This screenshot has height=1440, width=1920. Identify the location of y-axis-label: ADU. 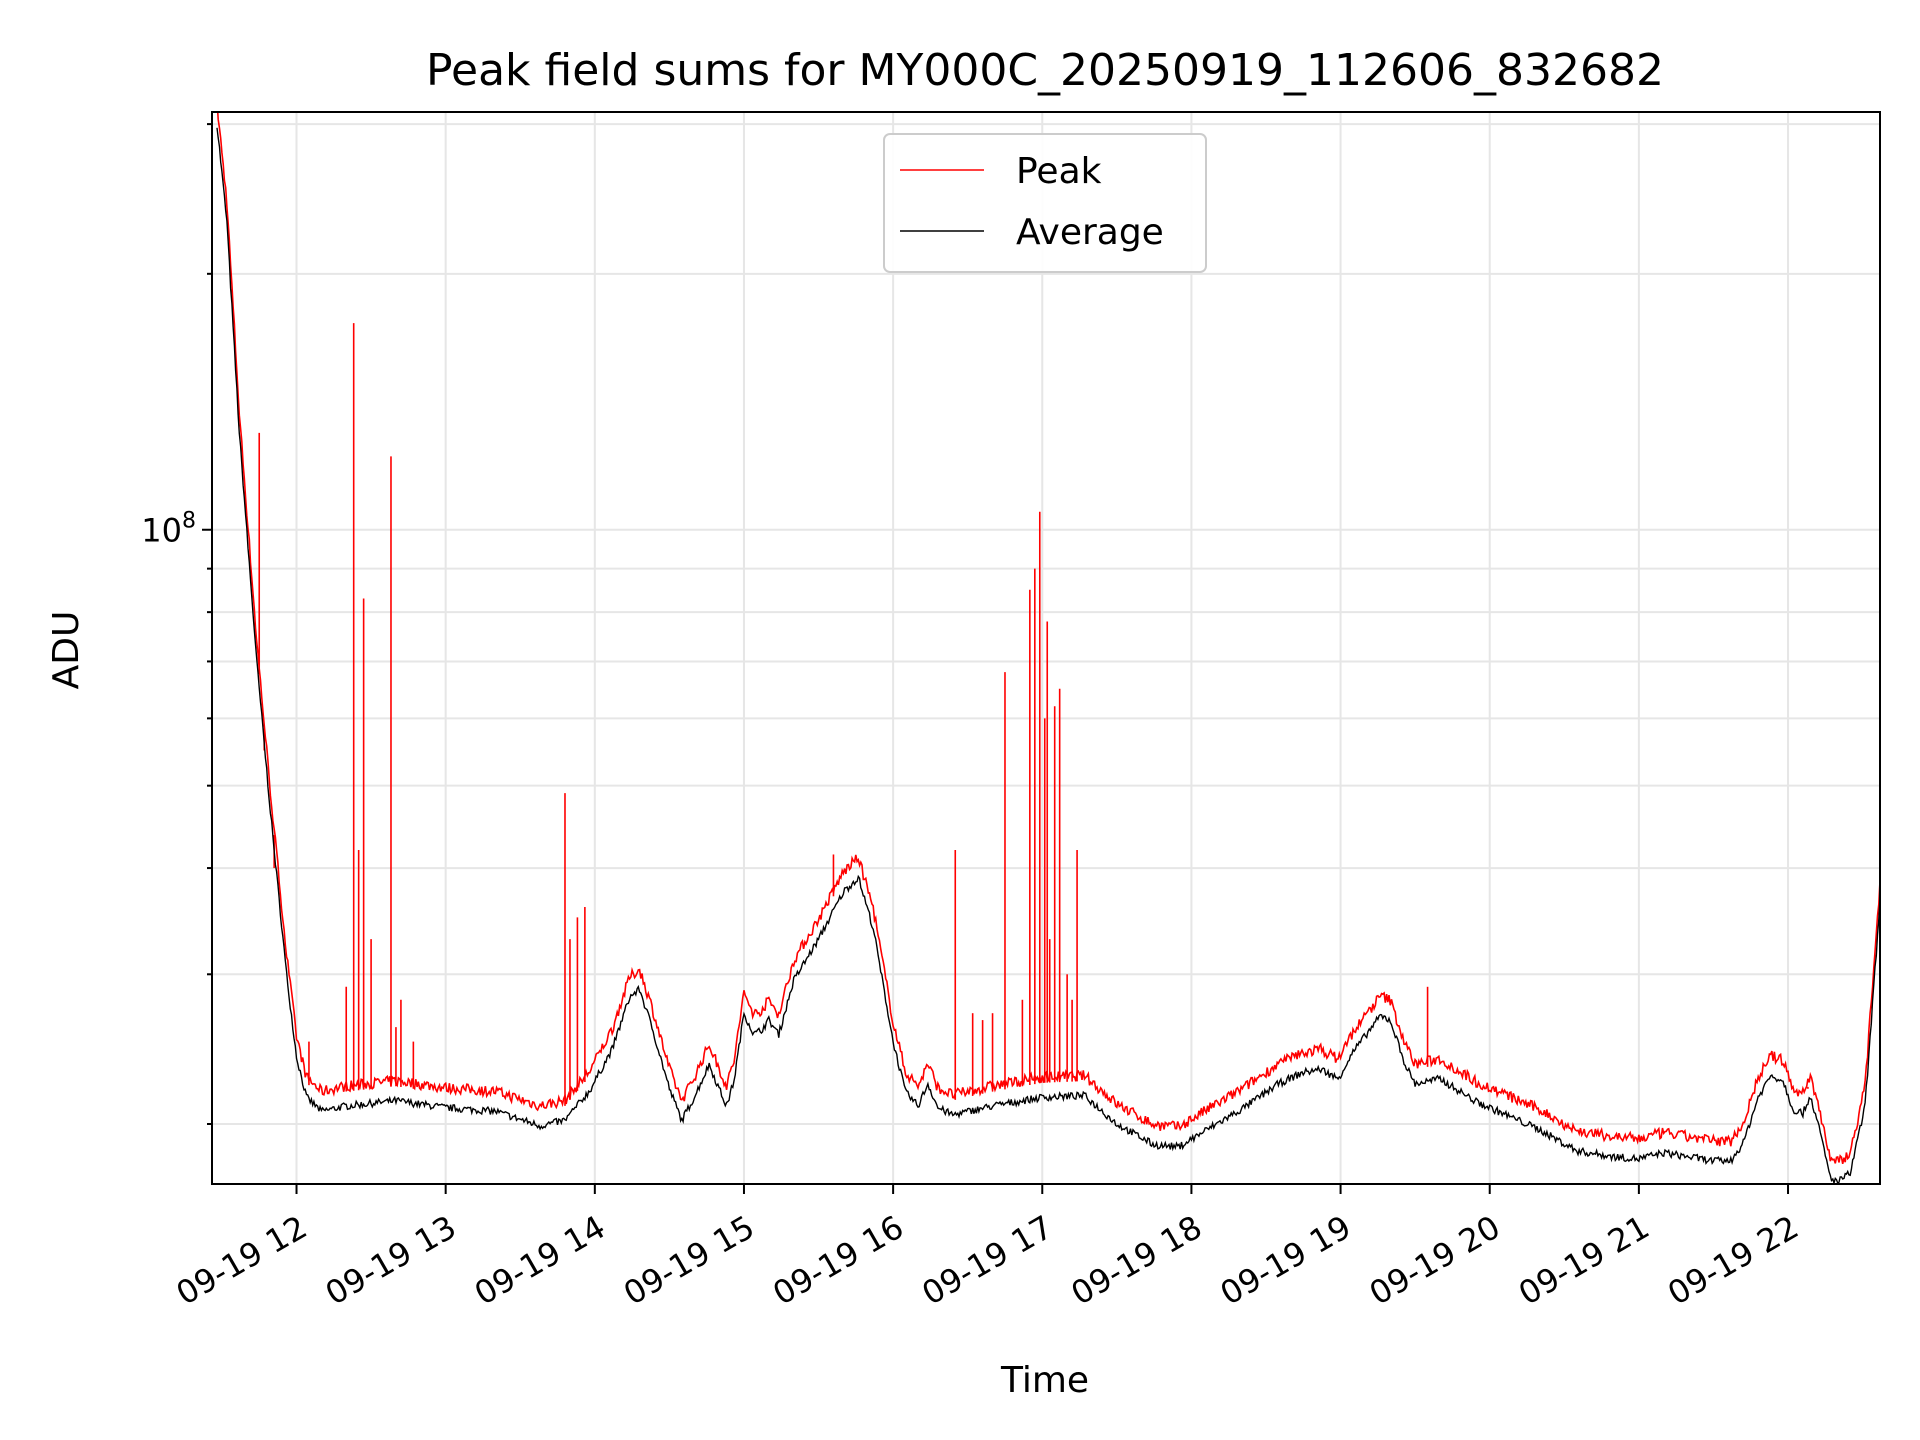
(66, 650).